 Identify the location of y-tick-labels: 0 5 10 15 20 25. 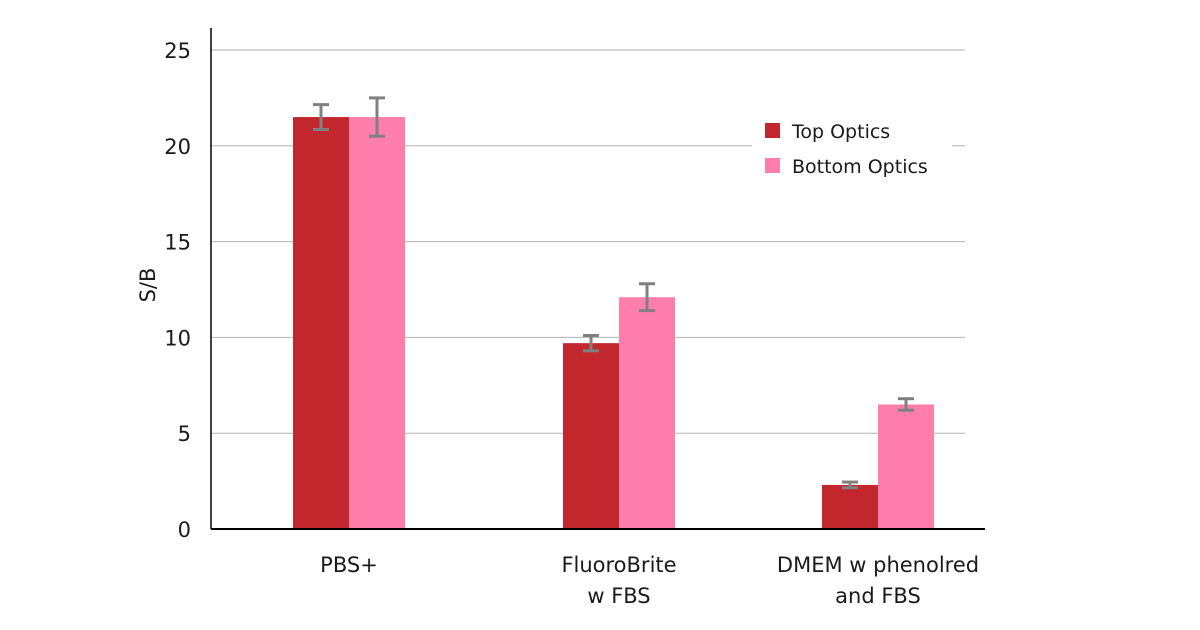
(177, 290).